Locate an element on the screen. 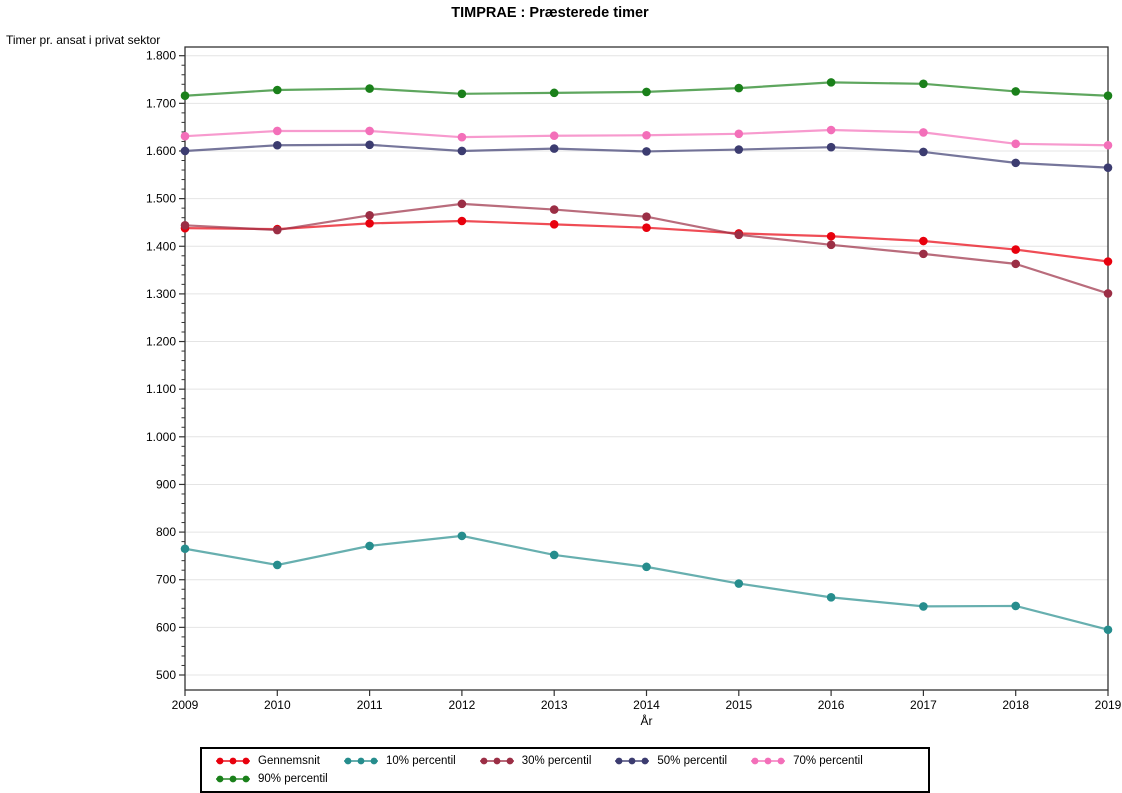  legend-entry: 10% percentil is located at coordinates (399, 761).